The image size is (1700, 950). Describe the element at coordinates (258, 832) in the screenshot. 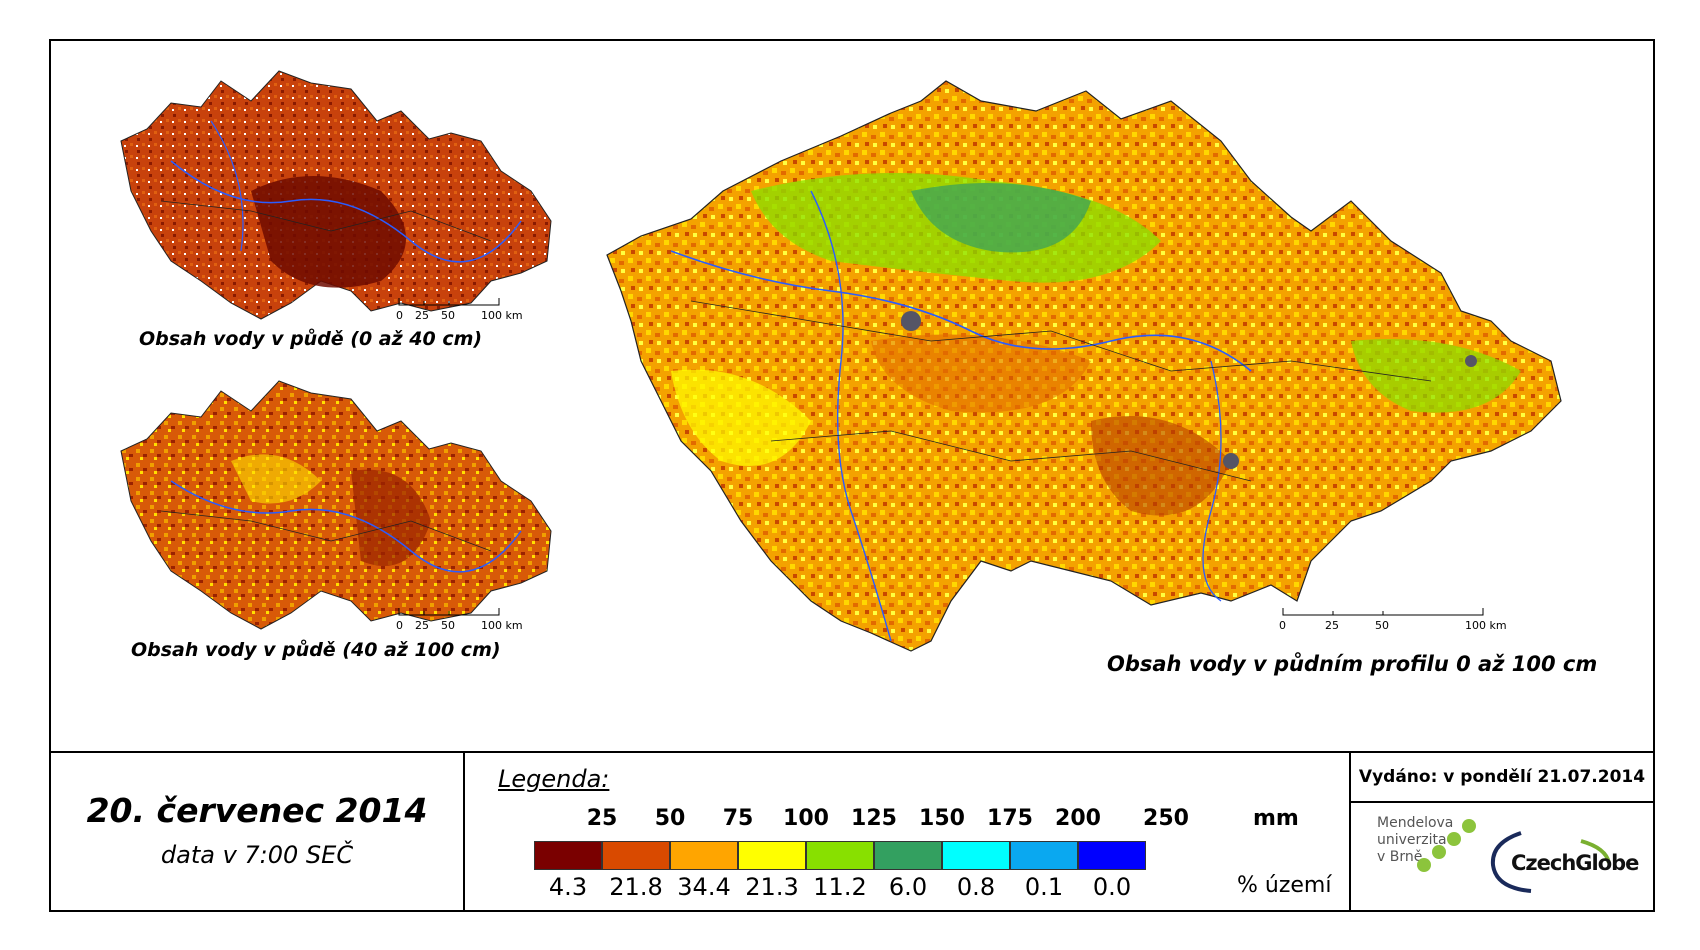

I see `date-cell: 20. červenec 2014 data v 7:00 SEČ` at that location.